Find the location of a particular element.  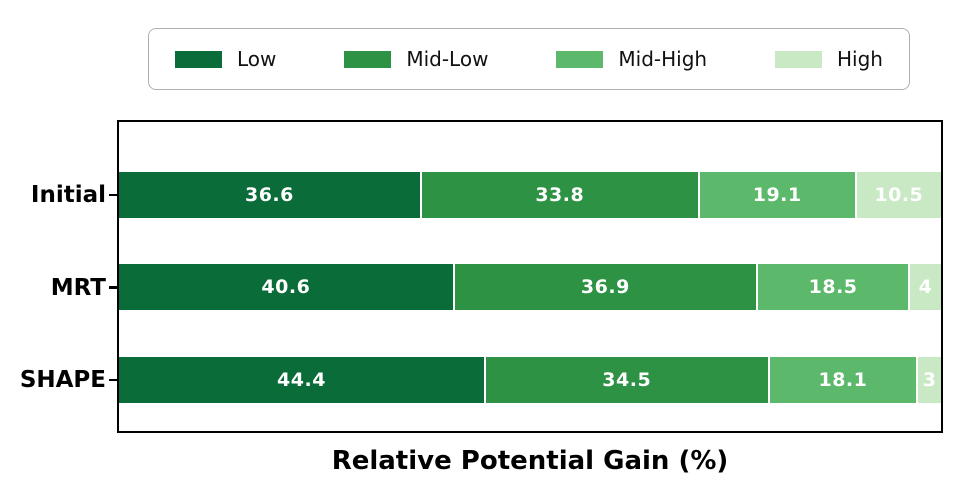

legend-label: Low is located at coordinates (257, 59).